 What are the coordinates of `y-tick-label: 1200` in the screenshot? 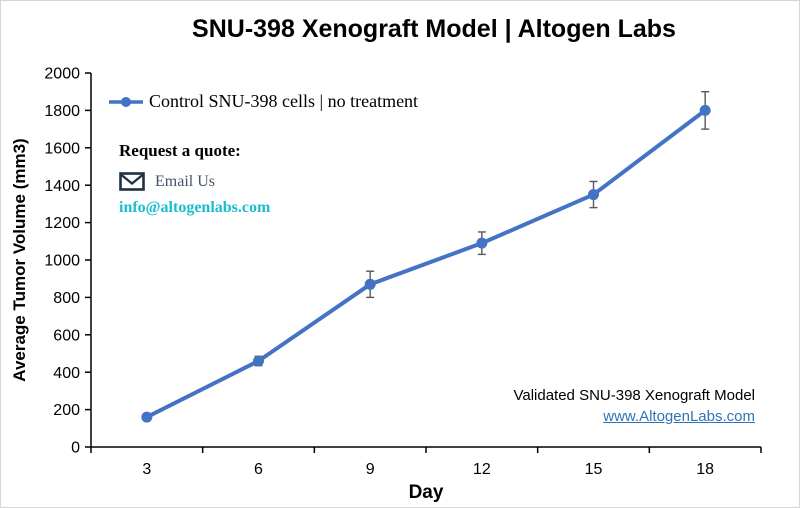 It's located at (62, 223).